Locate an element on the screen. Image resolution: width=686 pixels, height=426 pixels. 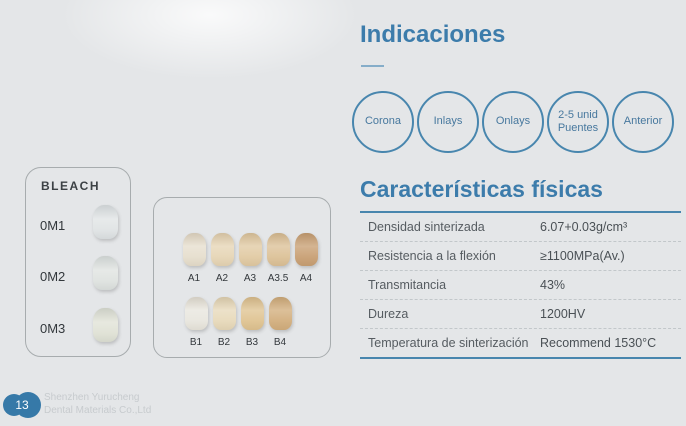
spec-label: Transmitancia is located at coordinates (407, 285).